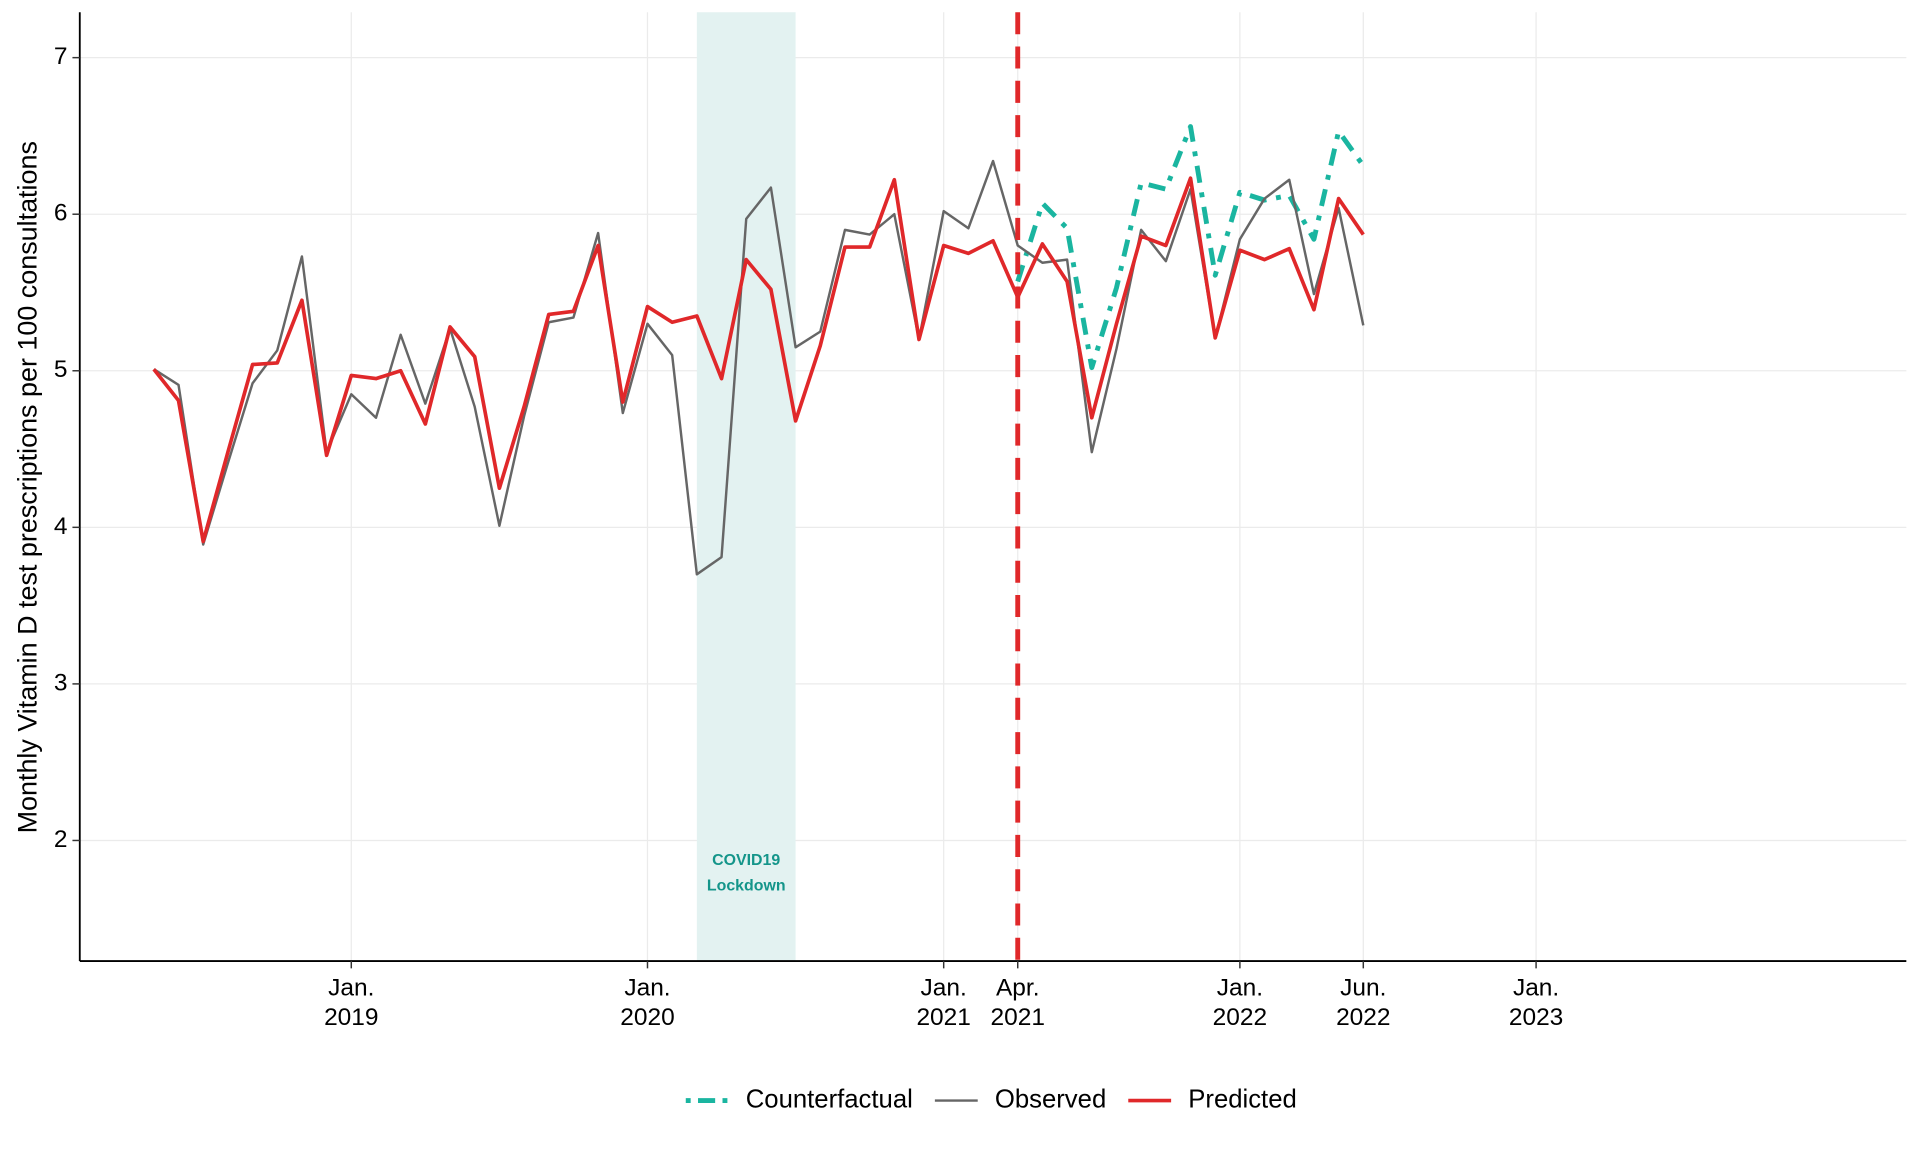 The width and height of the screenshot is (1920, 1152). Describe the element at coordinates (61, 526) in the screenshot. I see `y-tick-label: 4` at that location.